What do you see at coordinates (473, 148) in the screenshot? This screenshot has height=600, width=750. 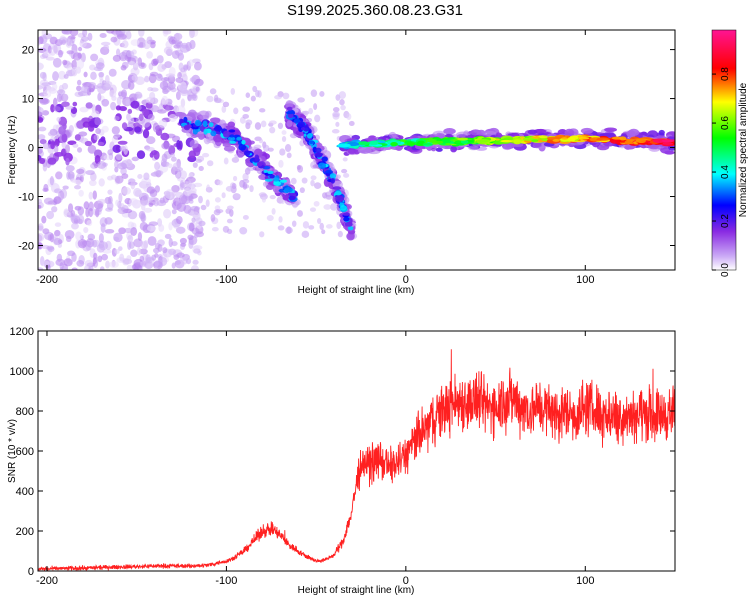 I see `carrier-halo` at bounding box center [473, 148].